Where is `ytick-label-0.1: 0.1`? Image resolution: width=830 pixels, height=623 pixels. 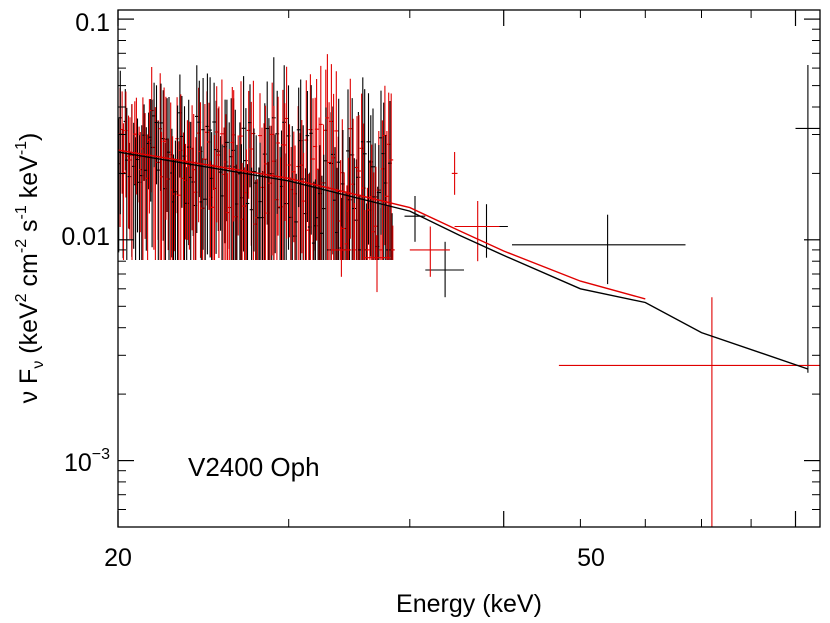
ytick-label-0.1: 0.1 is located at coordinates (92, 23).